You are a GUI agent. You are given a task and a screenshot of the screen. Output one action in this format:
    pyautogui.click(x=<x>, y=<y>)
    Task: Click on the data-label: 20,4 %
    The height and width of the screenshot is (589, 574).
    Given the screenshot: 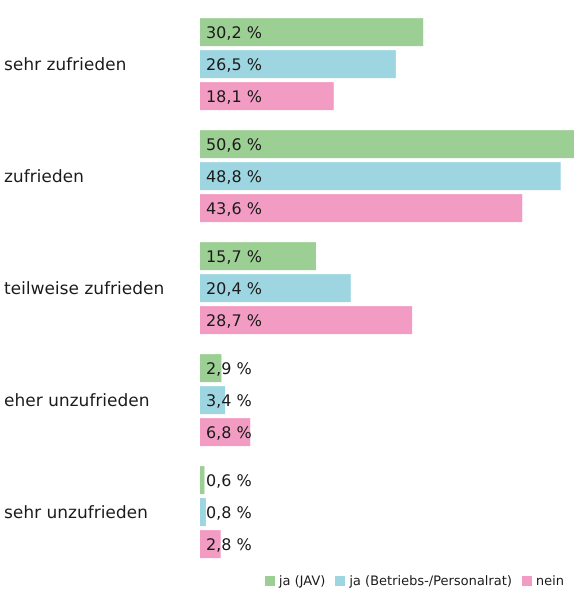 What is the action you would take?
    pyautogui.click(x=234, y=288)
    